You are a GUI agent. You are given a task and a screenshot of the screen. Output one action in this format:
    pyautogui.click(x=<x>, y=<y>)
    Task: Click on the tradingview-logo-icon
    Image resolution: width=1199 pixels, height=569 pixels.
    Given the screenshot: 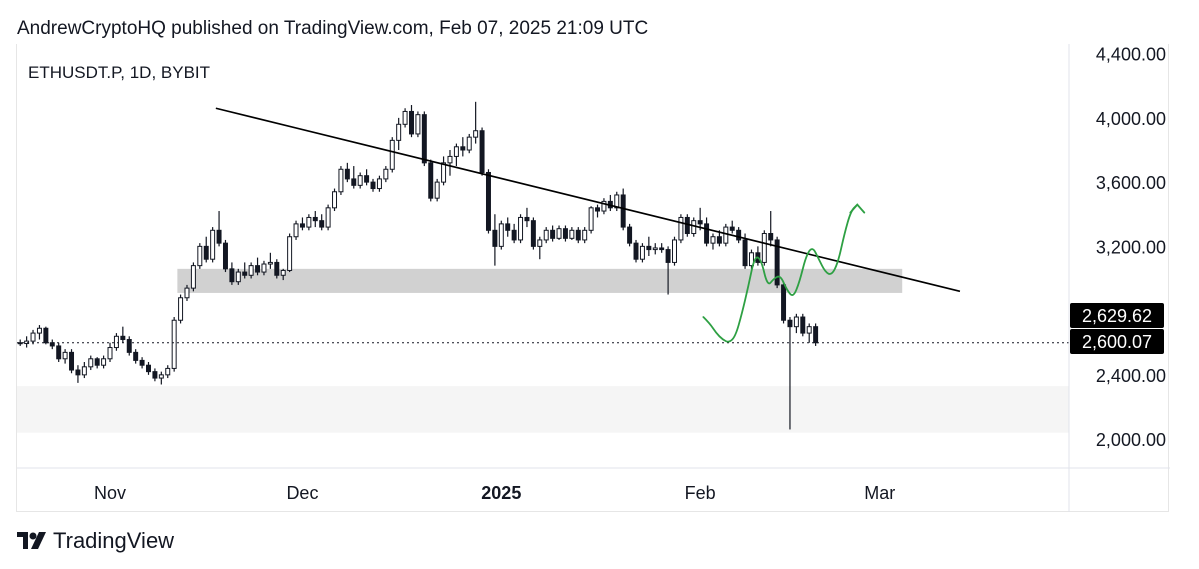 What is the action you would take?
    pyautogui.click(x=31, y=540)
    